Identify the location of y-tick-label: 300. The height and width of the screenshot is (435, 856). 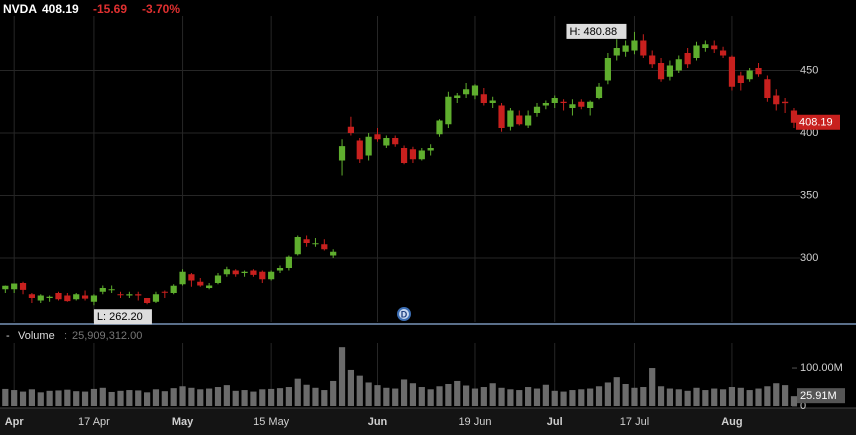
(809, 258).